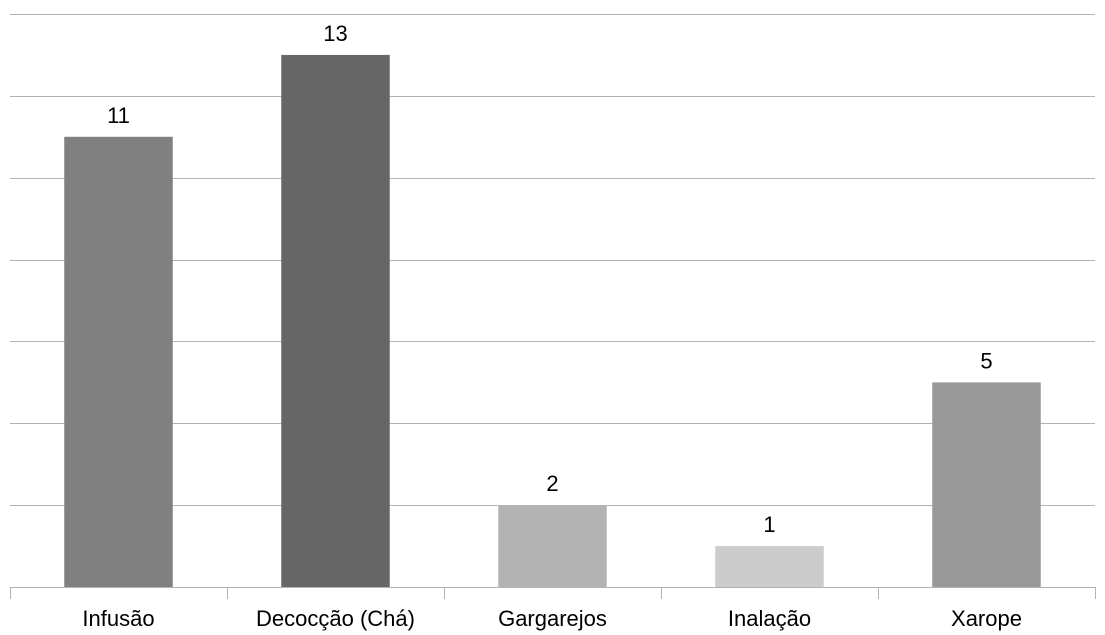  I want to click on data-label: 11, so click(118, 115).